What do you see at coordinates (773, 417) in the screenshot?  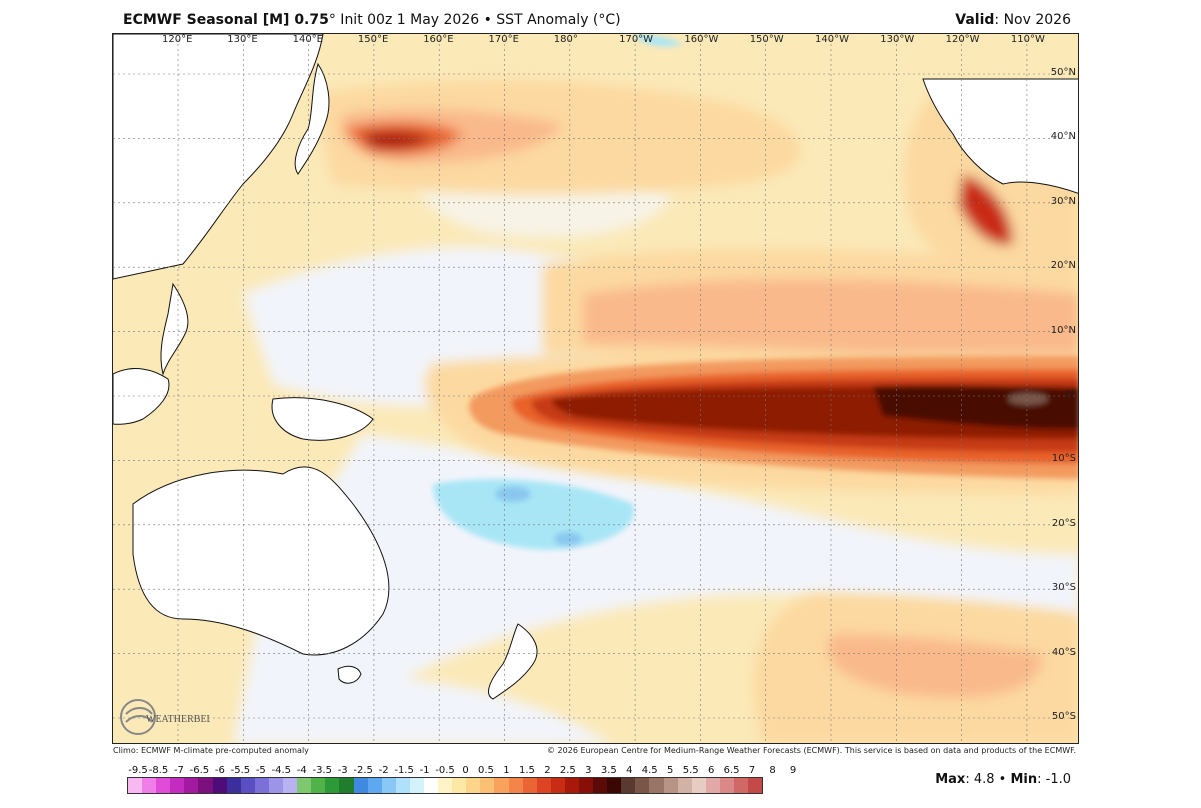 I see `el-nino-warm-tongue` at bounding box center [773, 417].